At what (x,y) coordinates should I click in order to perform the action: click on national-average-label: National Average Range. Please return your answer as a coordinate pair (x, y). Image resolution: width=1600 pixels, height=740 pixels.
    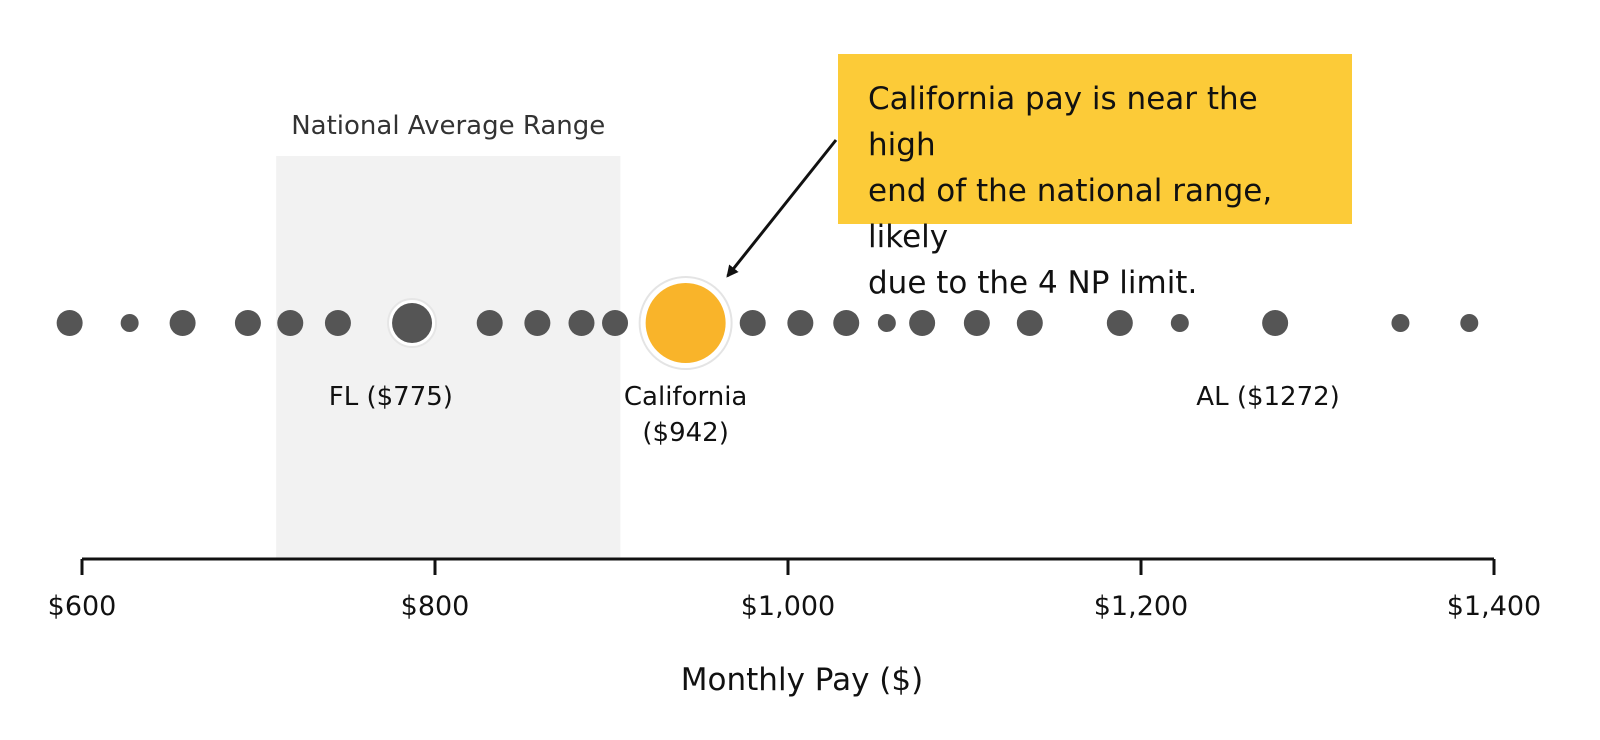
    Looking at the image, I should click on (448, 126).